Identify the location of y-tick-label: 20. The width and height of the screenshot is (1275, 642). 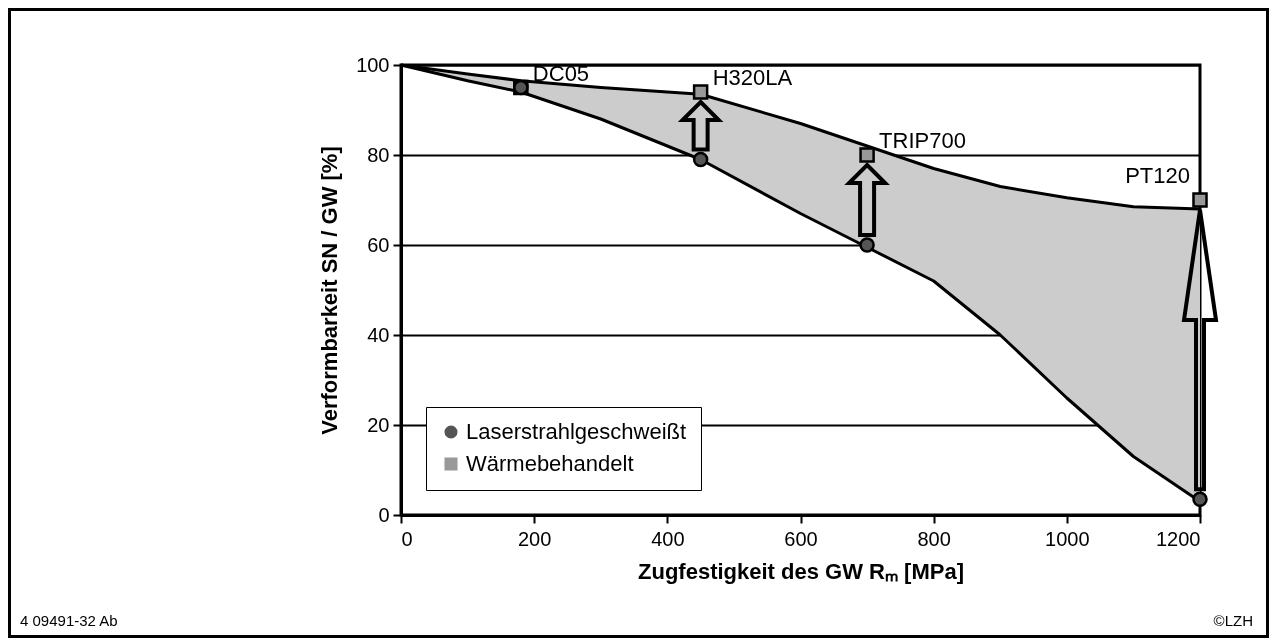
(378, 424).